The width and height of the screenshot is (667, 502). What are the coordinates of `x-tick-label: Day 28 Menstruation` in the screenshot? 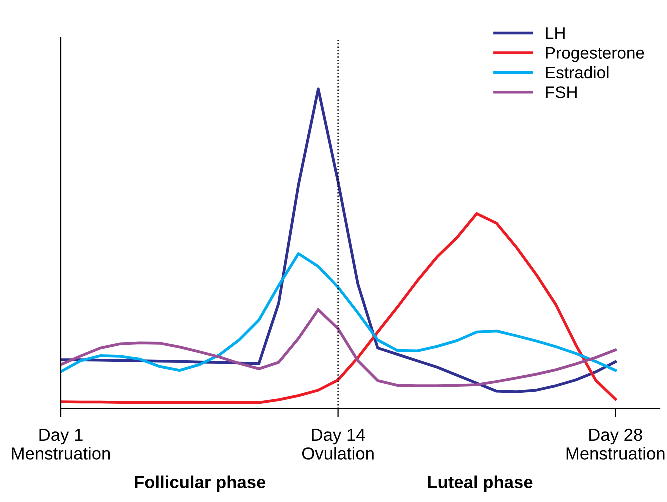 It's located at (615, 444).